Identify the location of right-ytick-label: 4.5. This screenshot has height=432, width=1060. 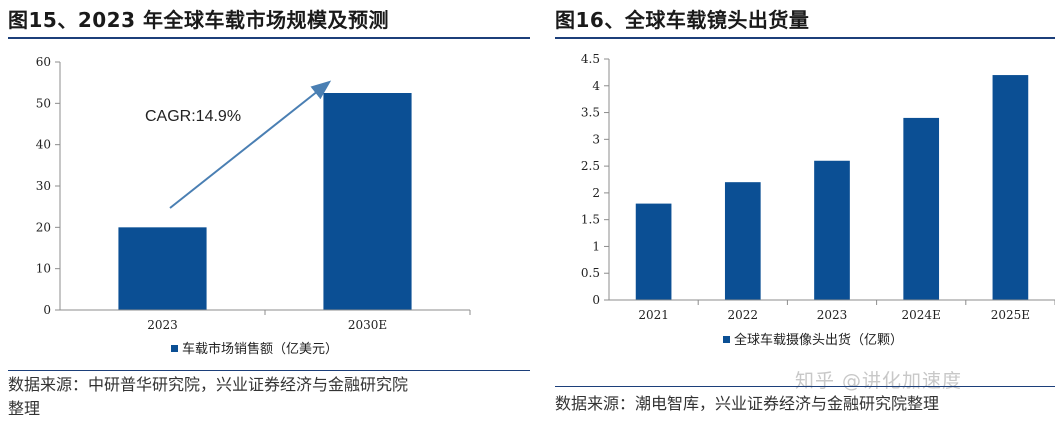
(590, 59).